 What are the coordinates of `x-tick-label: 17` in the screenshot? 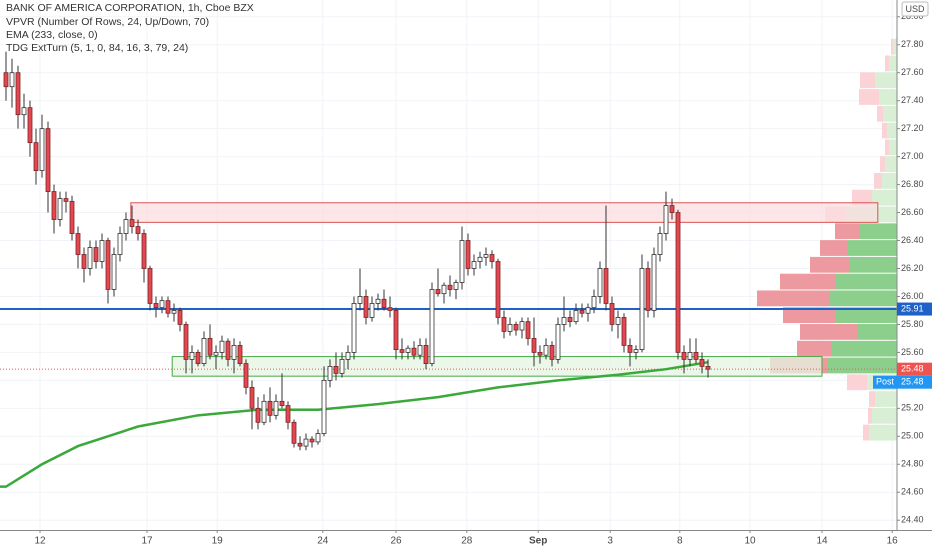 It's located at (147, 541).